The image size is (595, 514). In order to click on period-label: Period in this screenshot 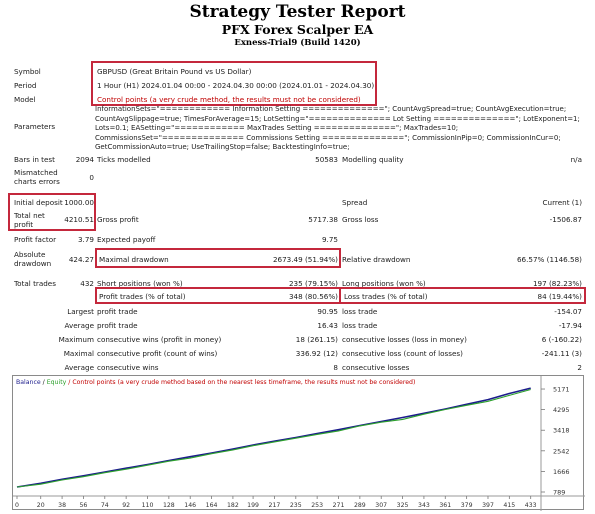, I will do `click(25, 85)`.